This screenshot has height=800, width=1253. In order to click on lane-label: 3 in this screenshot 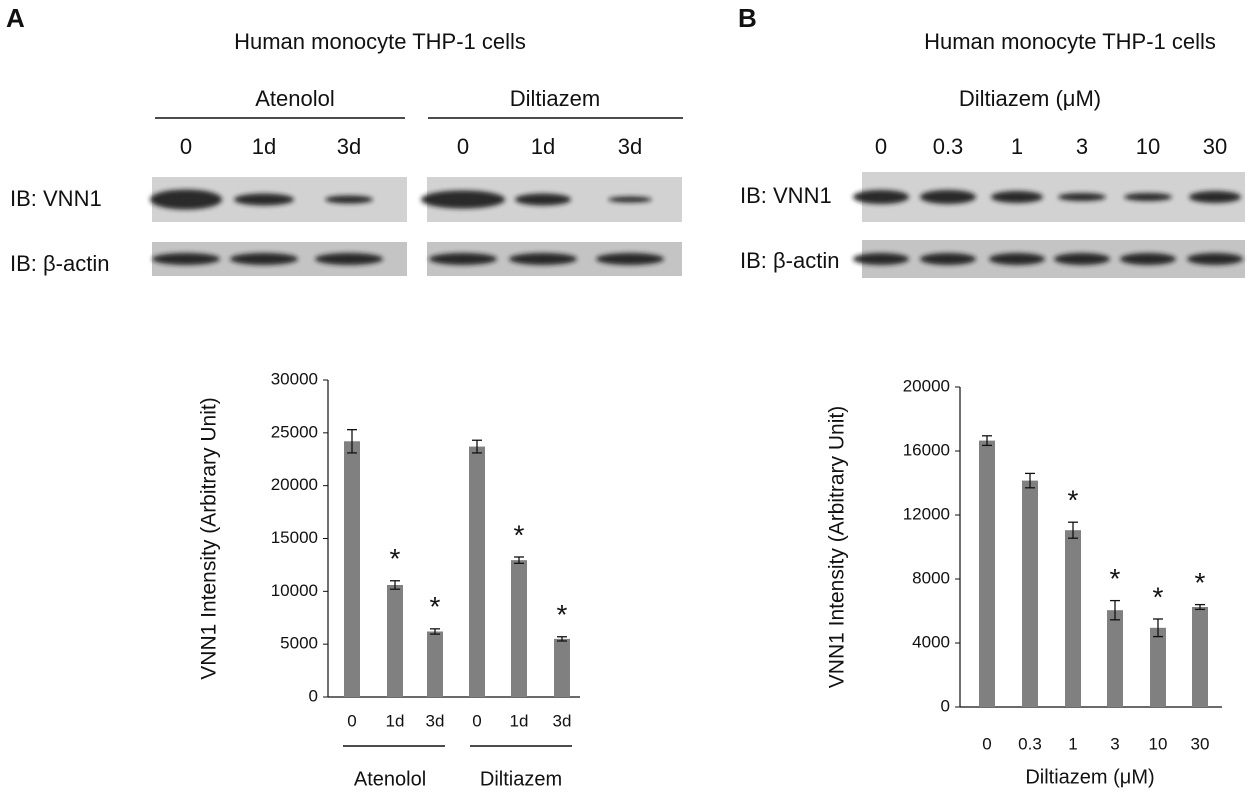, I will do `click(1082, 146)`.